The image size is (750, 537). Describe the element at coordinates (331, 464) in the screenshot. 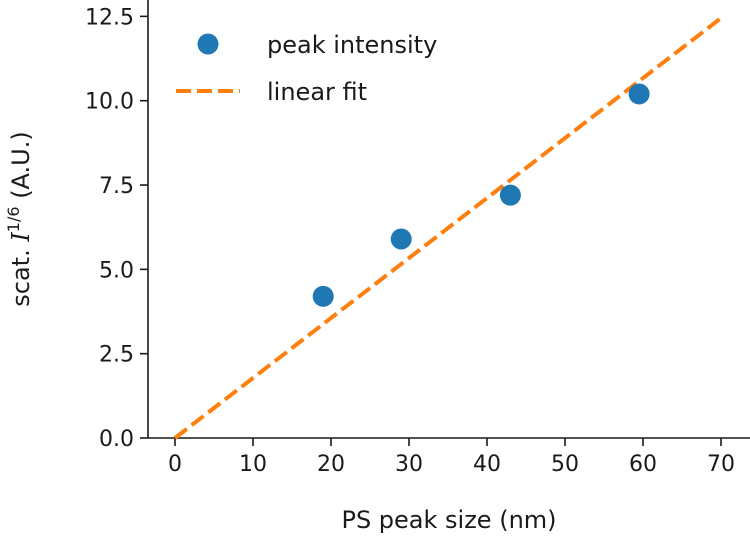

I see `x-tick-label: 20` at that location.